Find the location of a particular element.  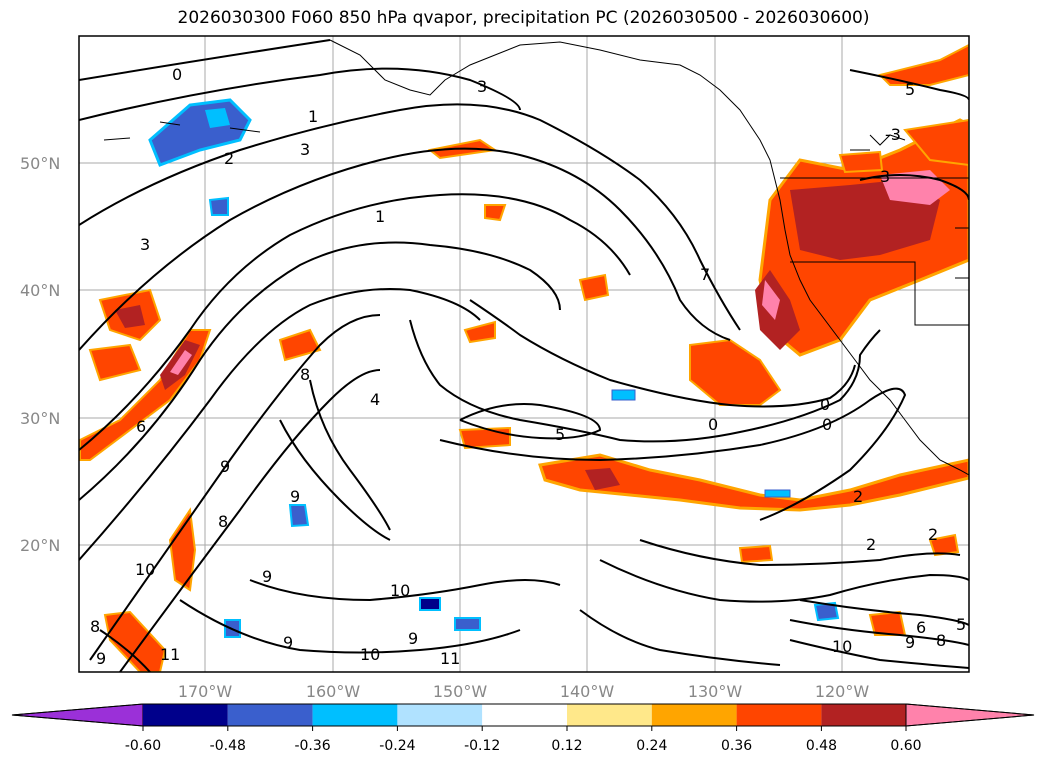

colorbar-tick-label: -0.24 is located at coordinates (397, 746).